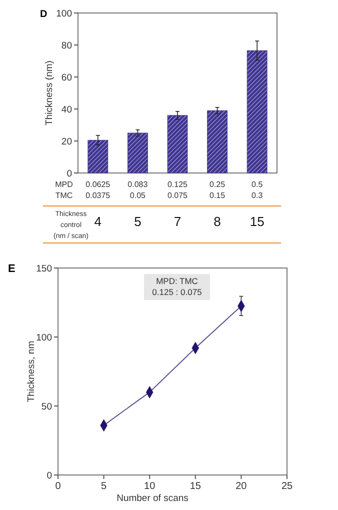  What do you see at coordinates (98, 195) in the screenshot?
I see `text: 0.0375` at bounding box center [98, 195].